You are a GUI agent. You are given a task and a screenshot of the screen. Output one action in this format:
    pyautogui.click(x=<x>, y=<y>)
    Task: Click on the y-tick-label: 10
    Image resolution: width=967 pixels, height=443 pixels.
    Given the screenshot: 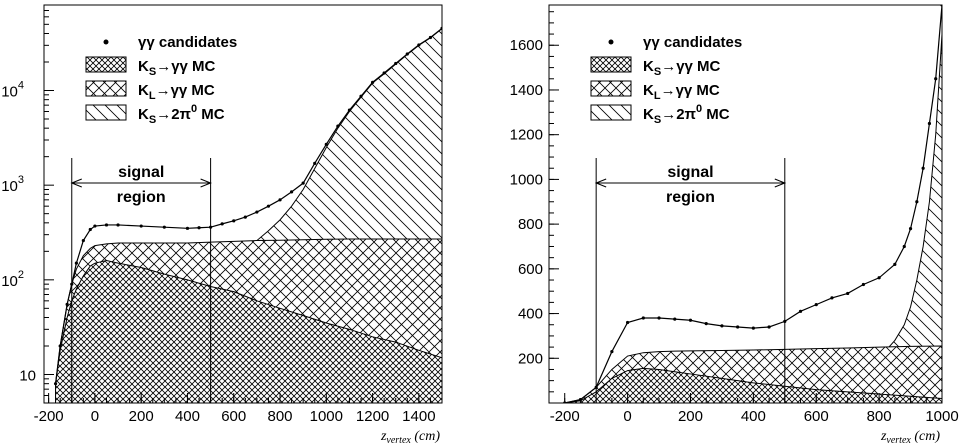 What is the action you would take?
    pyautogui.click(x=27, y=376)
    